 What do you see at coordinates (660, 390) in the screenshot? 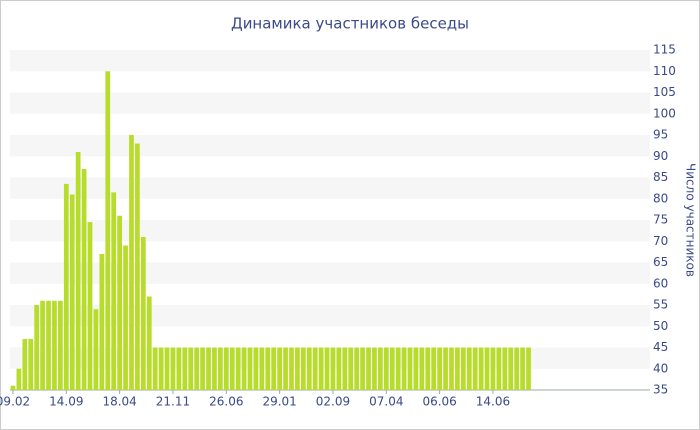
I see `y-tick-label: 35` at bounding box center [660, 390].